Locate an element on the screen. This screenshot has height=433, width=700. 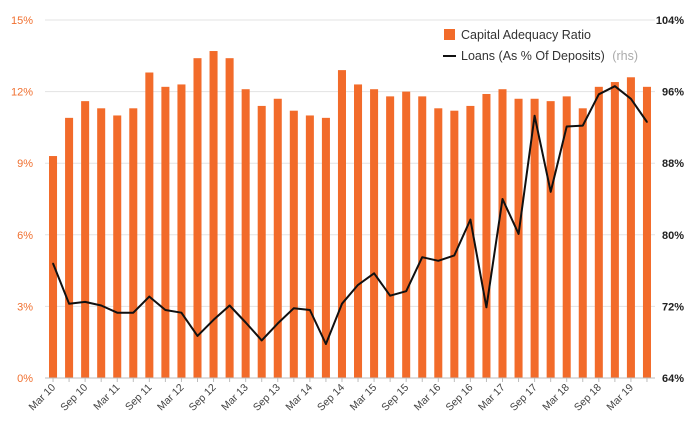
x-tick-label: Sep 15 is located at coordinates (395, 398).